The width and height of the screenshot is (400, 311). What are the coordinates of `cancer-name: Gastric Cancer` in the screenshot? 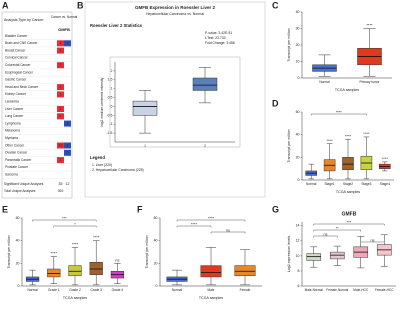 It's located at (16, 80).